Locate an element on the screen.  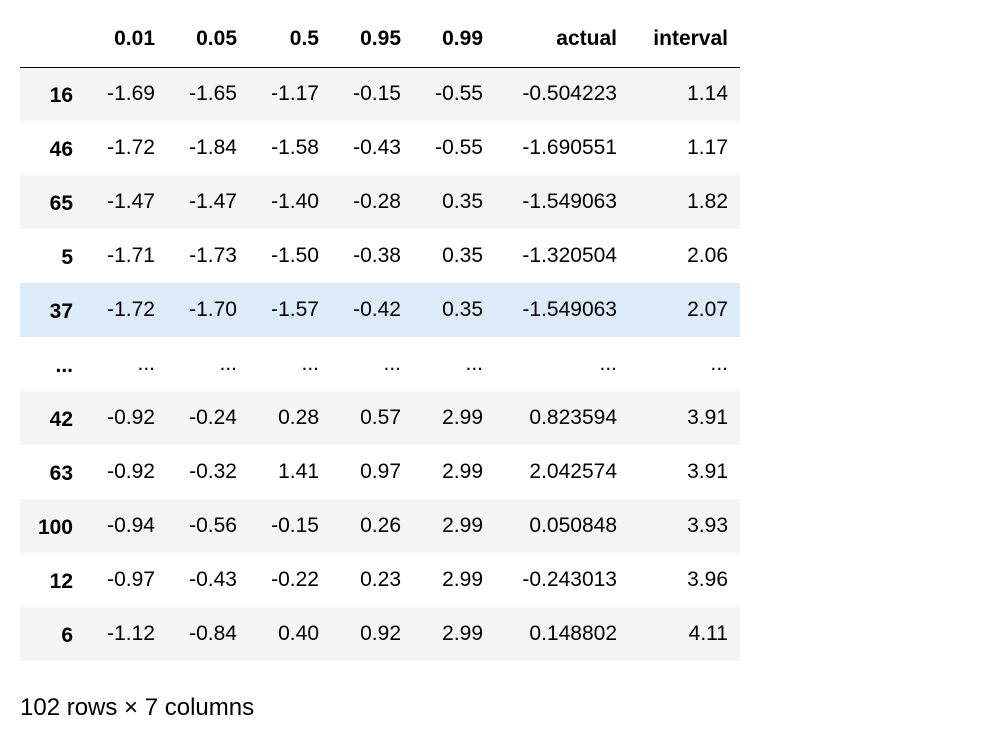
table-cell: -1.58 is located at coordinates (295, 147).